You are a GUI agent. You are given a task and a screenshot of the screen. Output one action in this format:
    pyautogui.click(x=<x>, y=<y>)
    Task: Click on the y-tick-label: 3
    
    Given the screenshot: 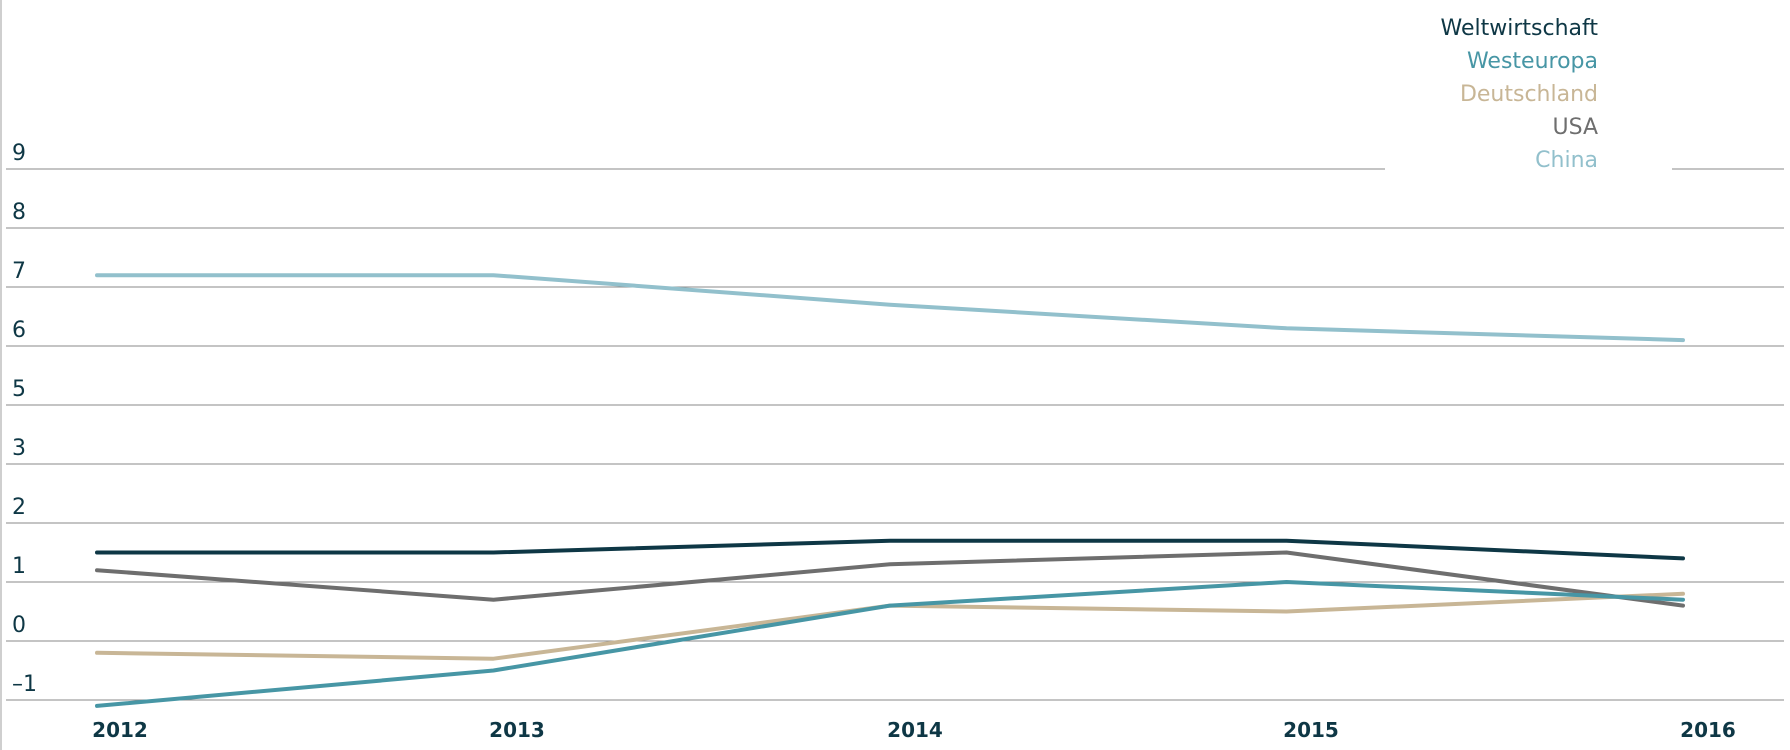 What is the action you would take?
    pyautogui.click(x=19, y=448)
    